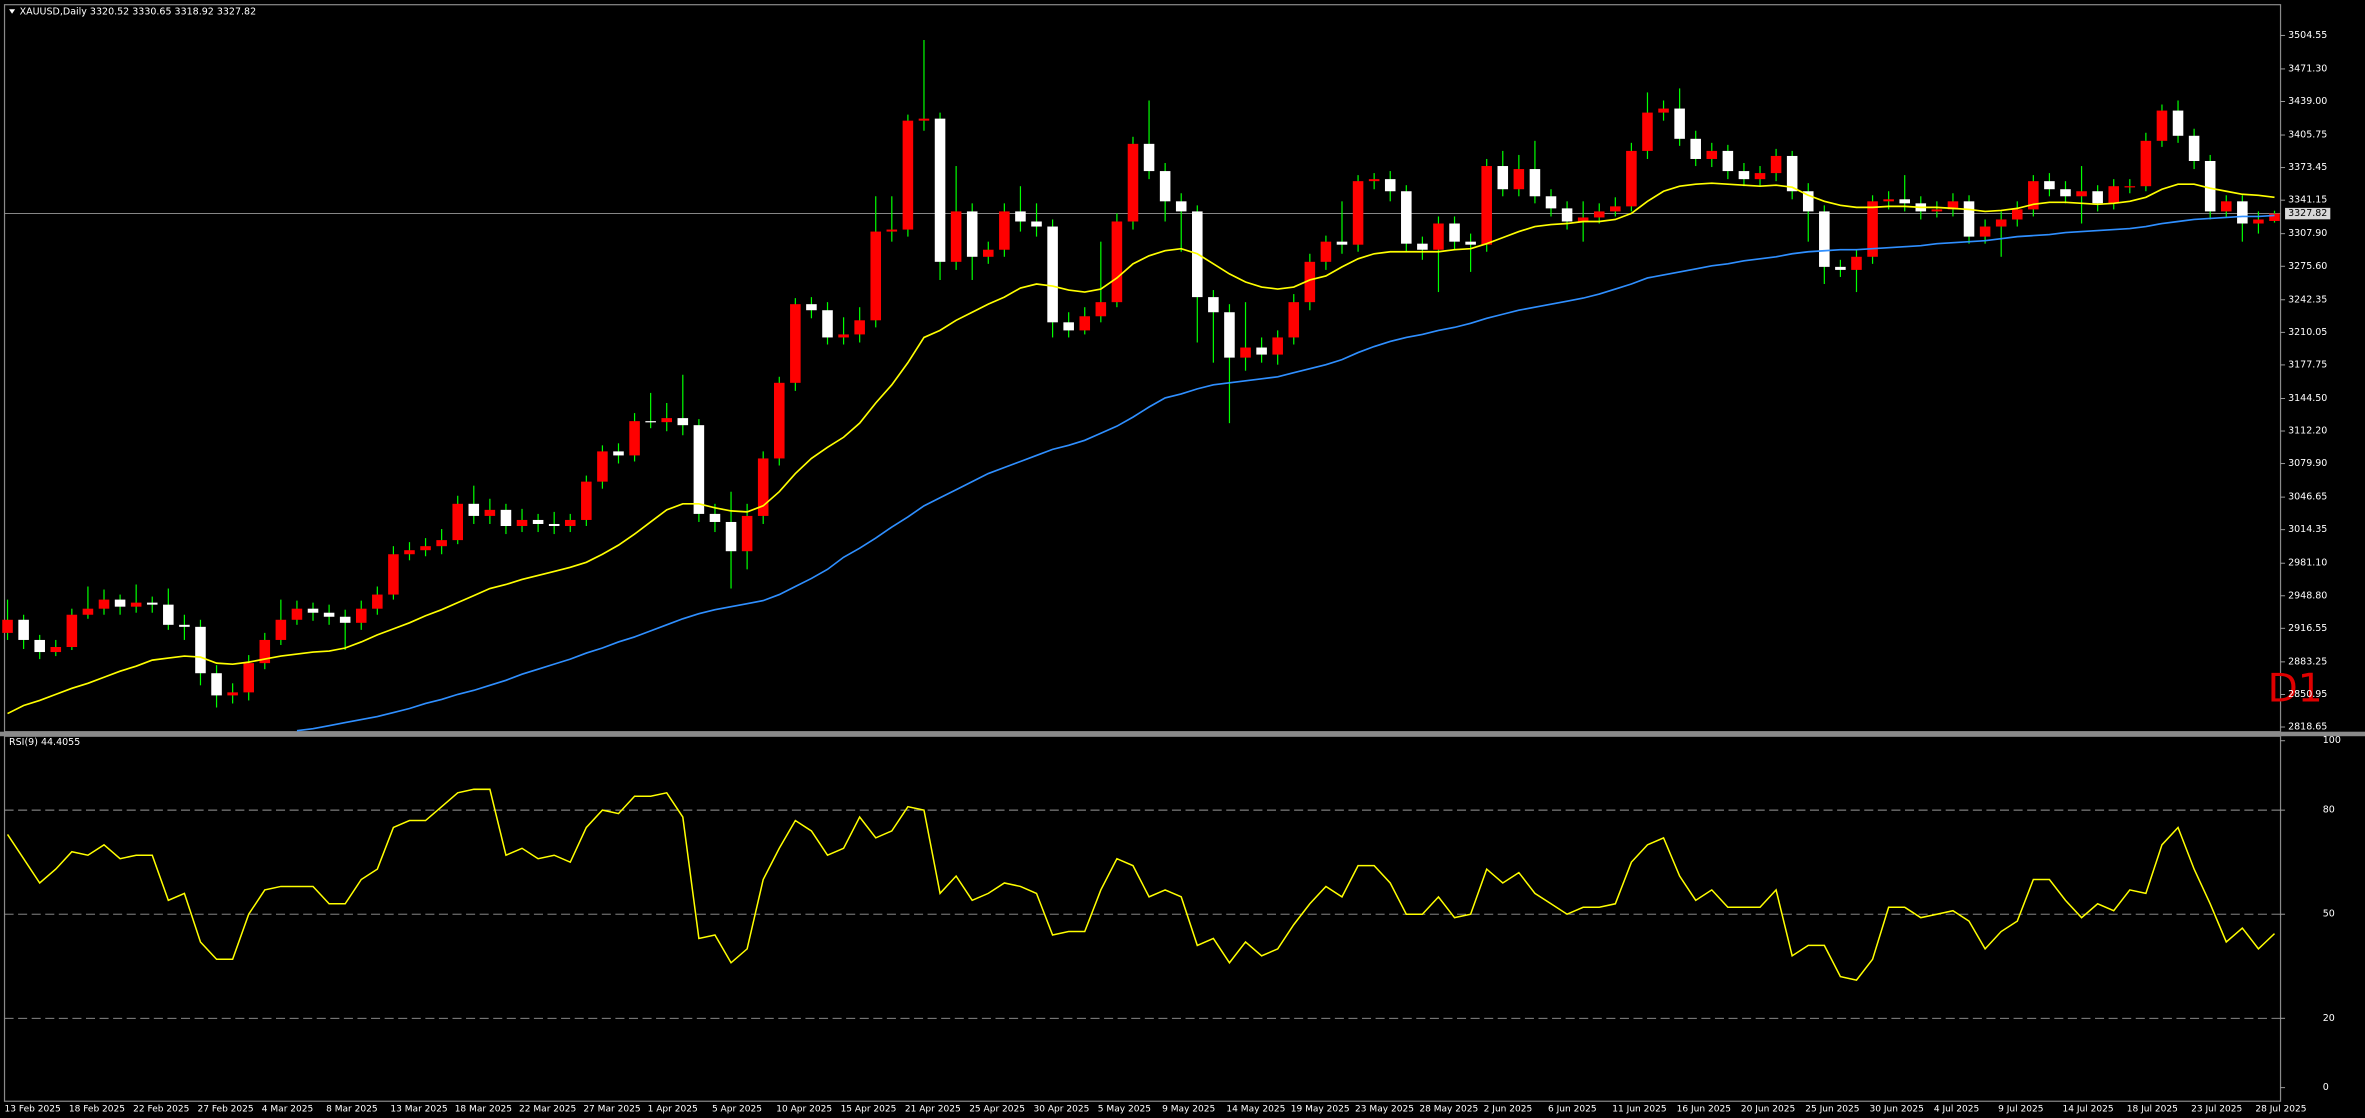 This screenshot has width=2365, height=1118. I want to click on x-tick-label: 18 Feb 2025, so click(97, 1109).